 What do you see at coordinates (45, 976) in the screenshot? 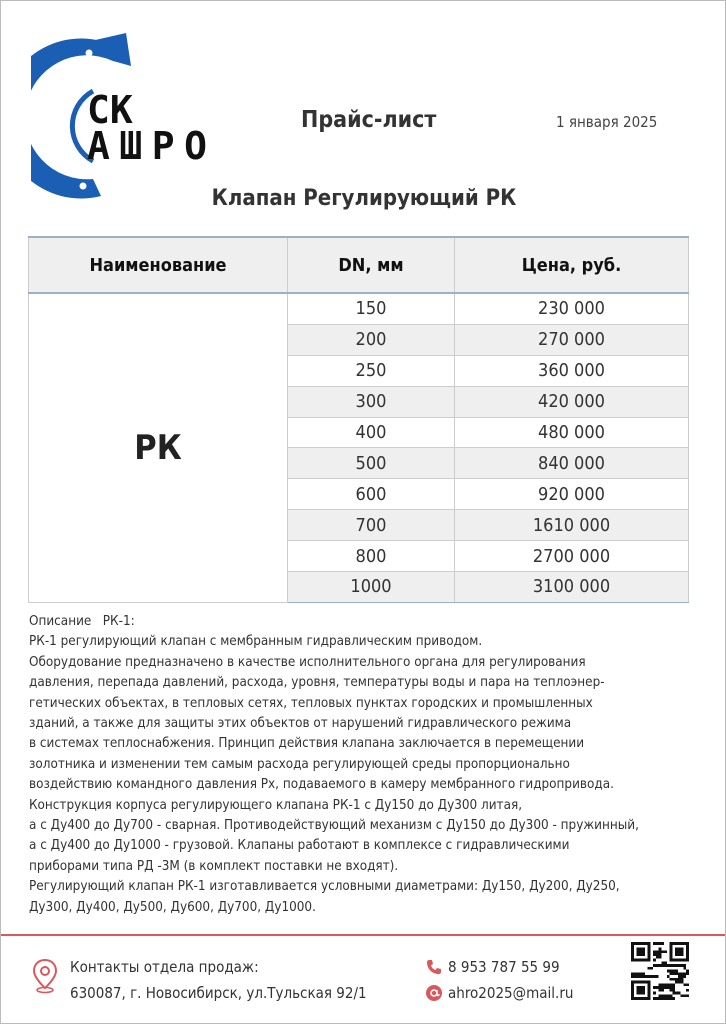
I see `location-pin-icon` at bounding box center [45, 976].